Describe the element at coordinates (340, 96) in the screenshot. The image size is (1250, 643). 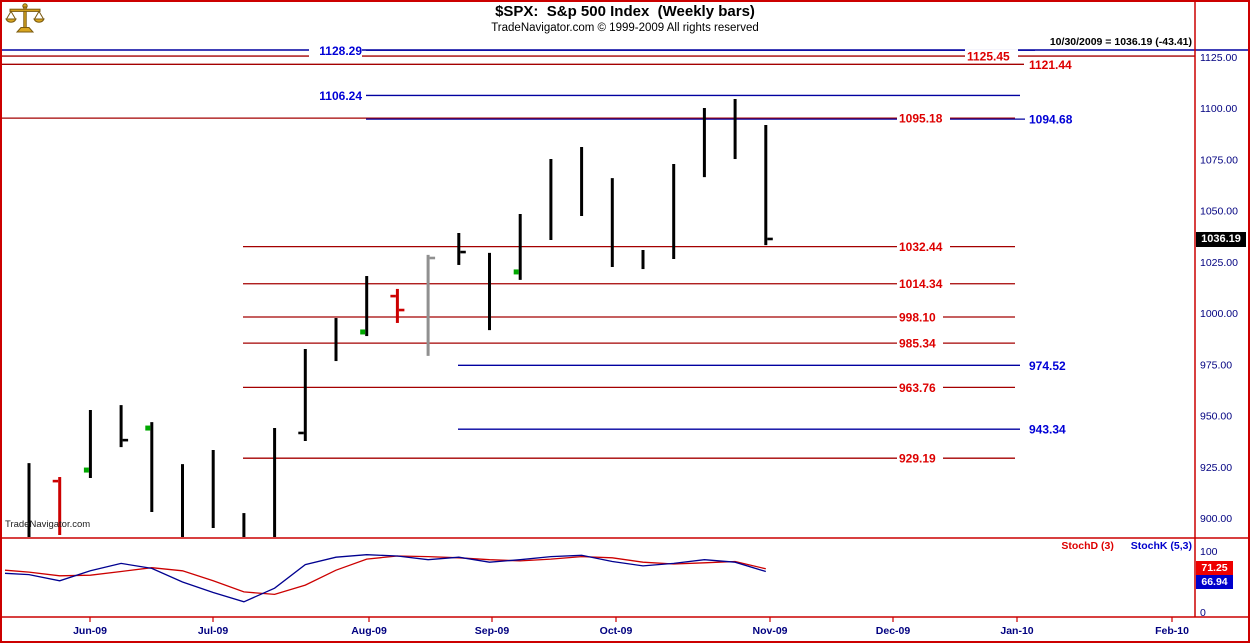
I see `level-label-1106.24: 1106.24` at that location.